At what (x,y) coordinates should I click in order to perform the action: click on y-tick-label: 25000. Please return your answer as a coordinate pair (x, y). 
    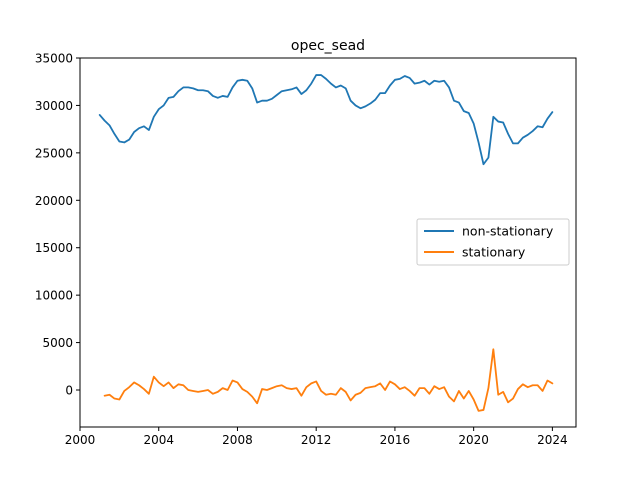
    Looking at the image, I should click on (54, 153).